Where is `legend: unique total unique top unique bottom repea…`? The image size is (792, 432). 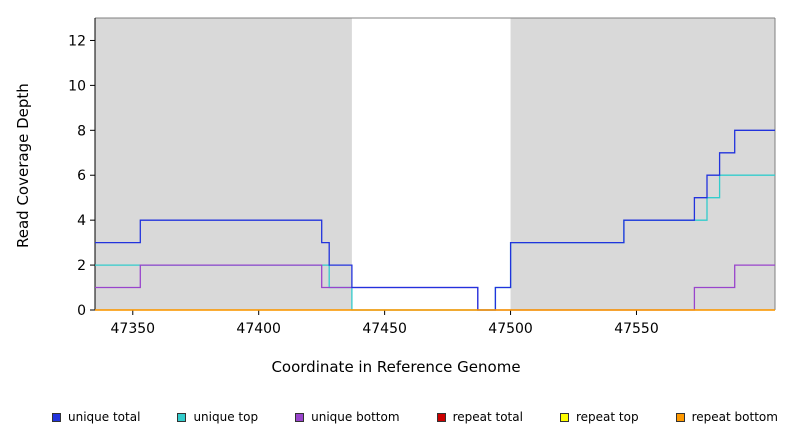 legend: unique total unique top unique bottom repea… is located at coordinates (396, 417).